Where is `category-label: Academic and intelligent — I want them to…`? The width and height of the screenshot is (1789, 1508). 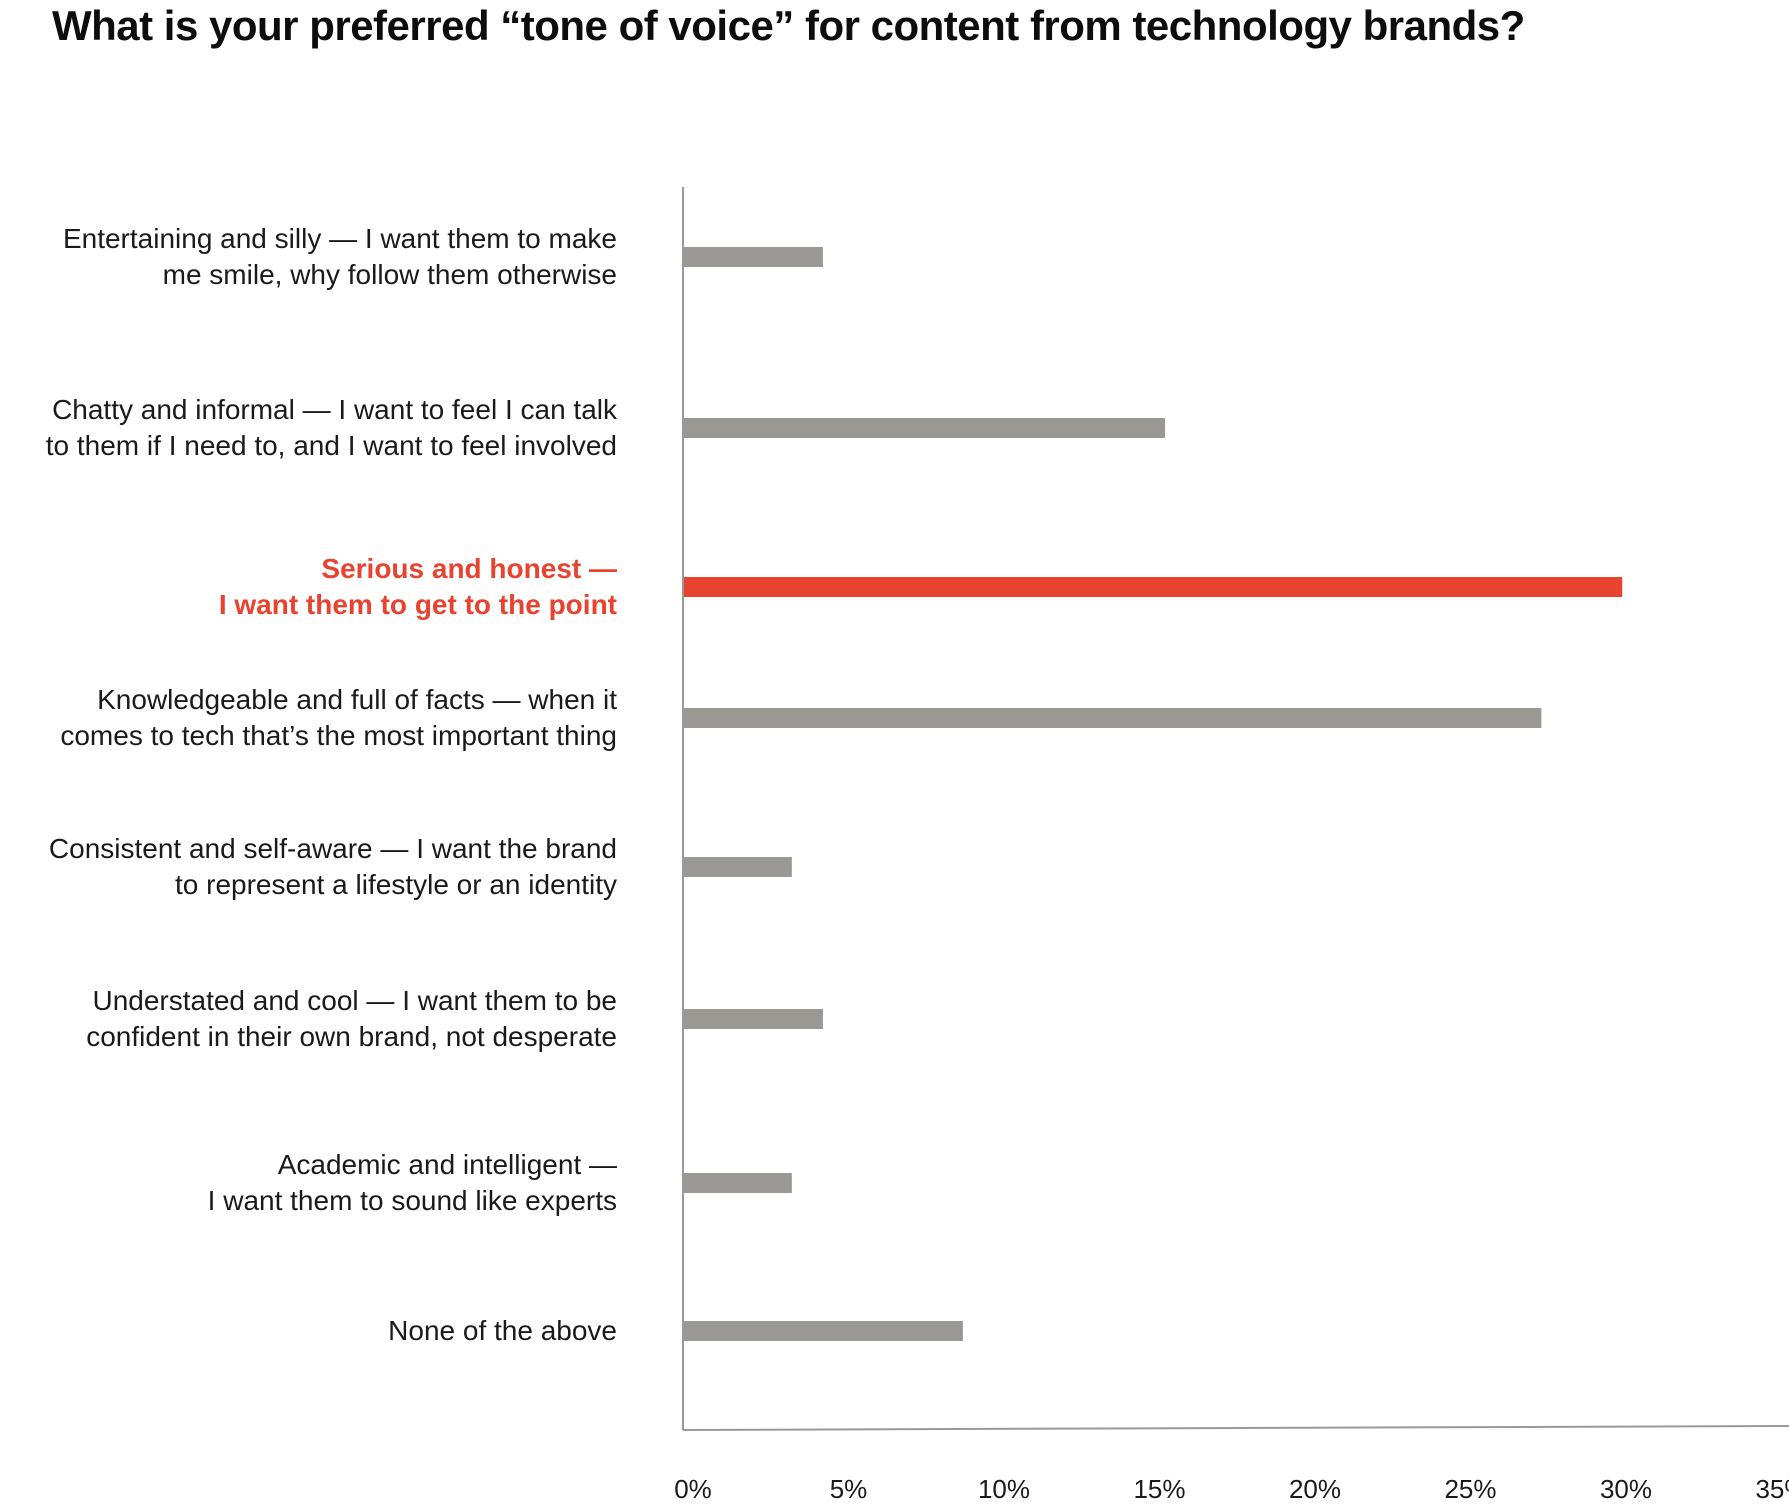
category-label: Academic and intelligent — I want them to… is located at coordinates (412, 1182).